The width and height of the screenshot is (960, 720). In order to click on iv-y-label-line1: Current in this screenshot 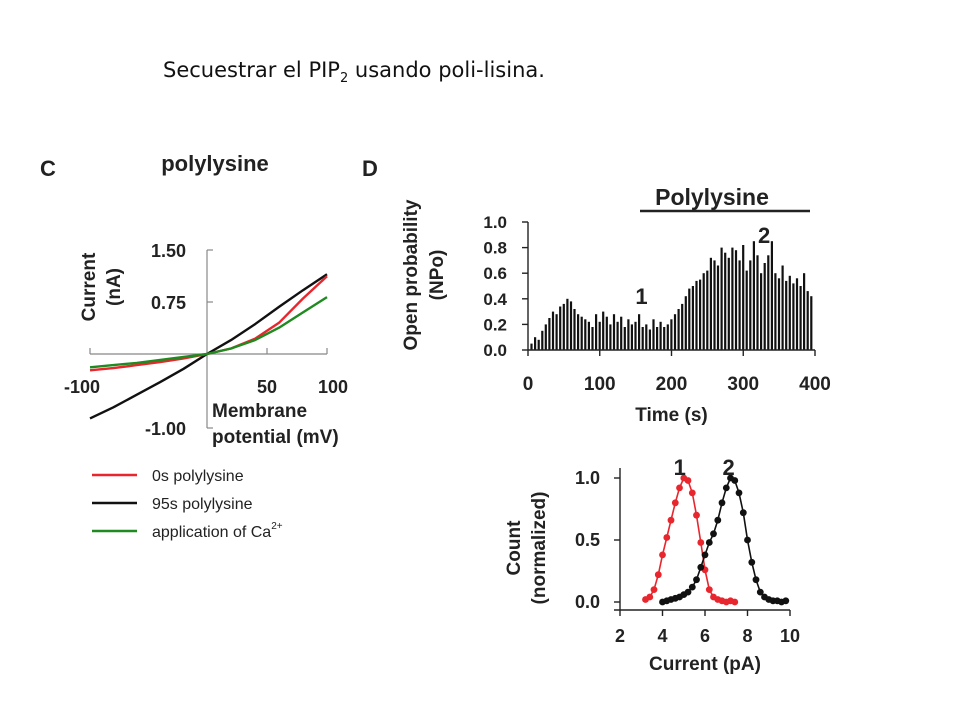, I will do `click(89, 286)`.